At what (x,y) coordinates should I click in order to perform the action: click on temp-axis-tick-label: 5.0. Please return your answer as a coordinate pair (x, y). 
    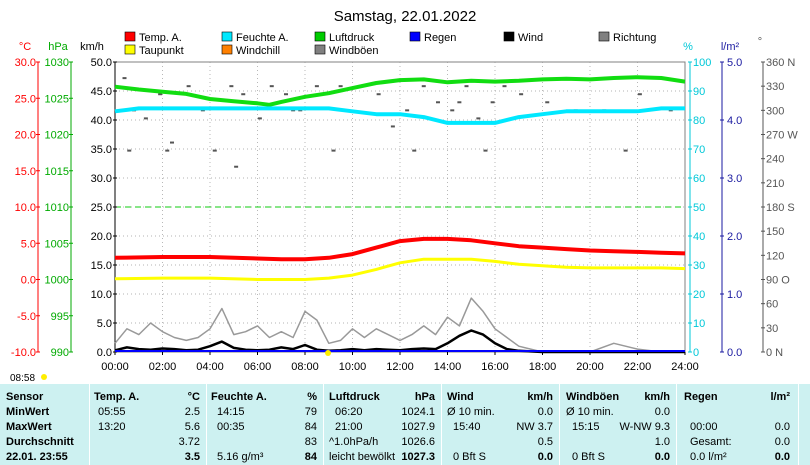
    Looking at the image, I should click on (28, 244).